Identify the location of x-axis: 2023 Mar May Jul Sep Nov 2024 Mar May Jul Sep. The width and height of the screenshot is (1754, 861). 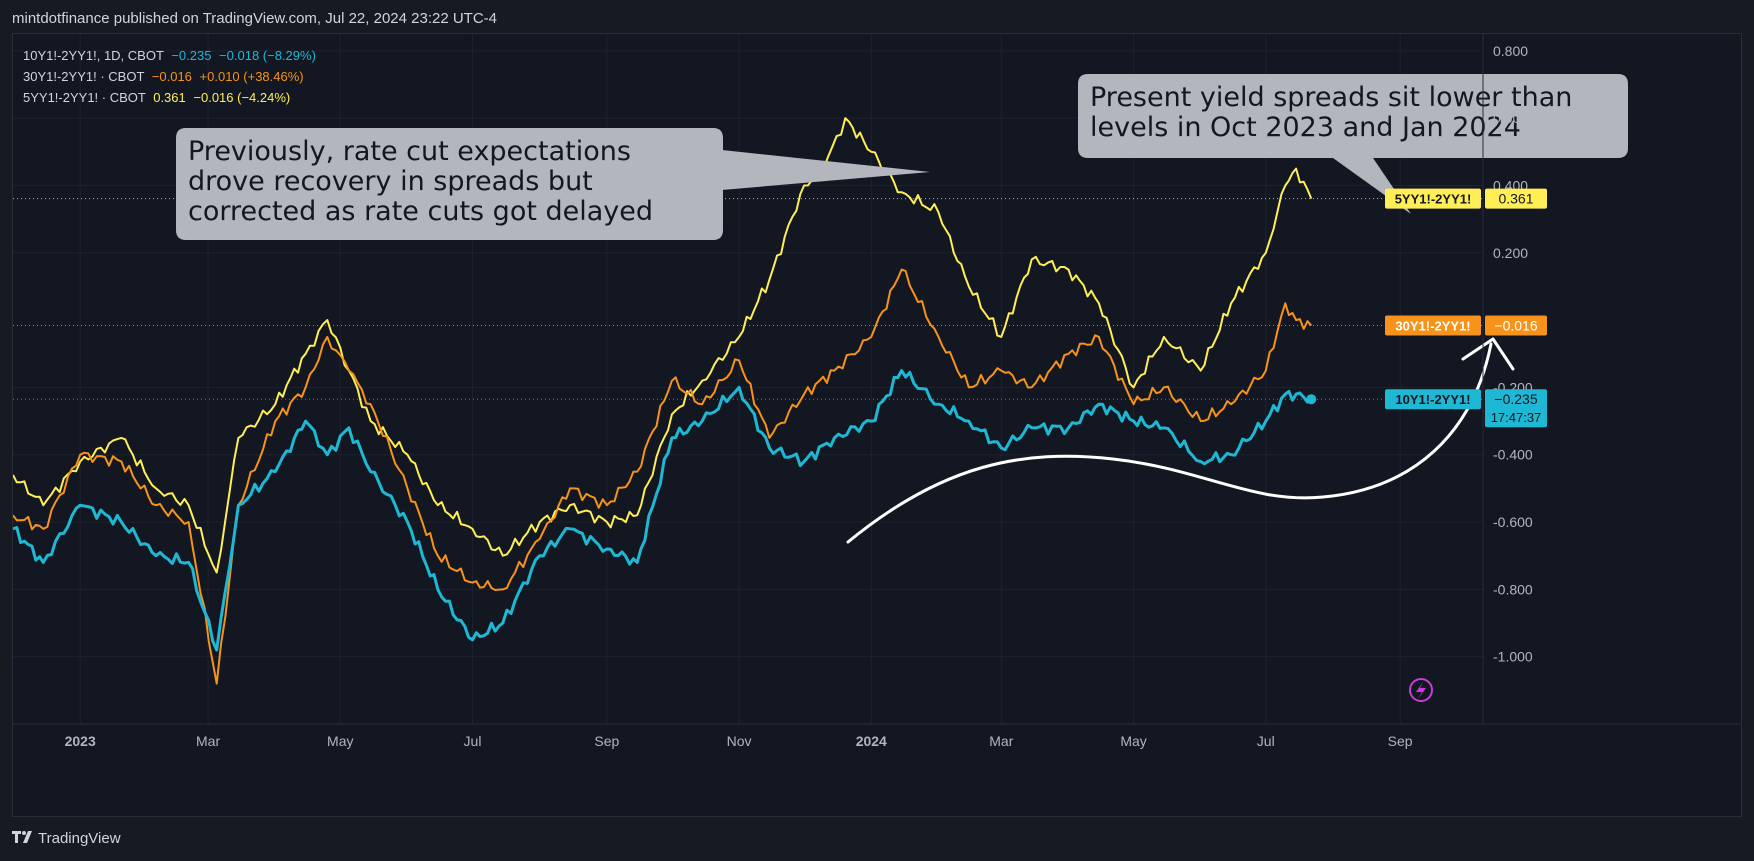
(877, 736).